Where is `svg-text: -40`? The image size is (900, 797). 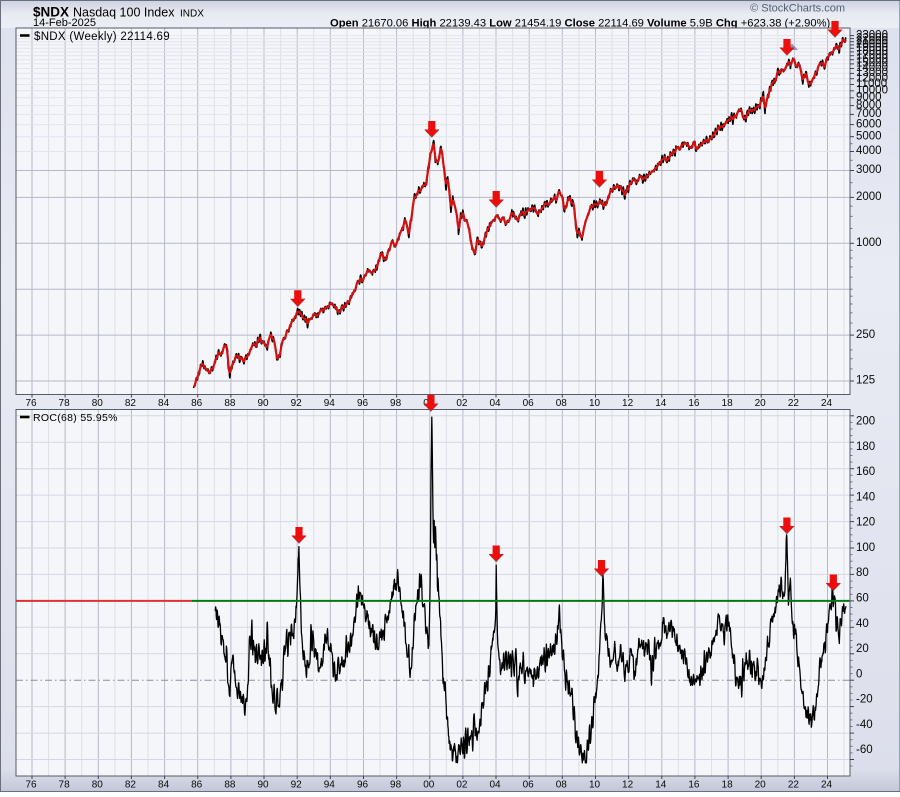 svg-text: -40 is located at coordinates (864, 725).